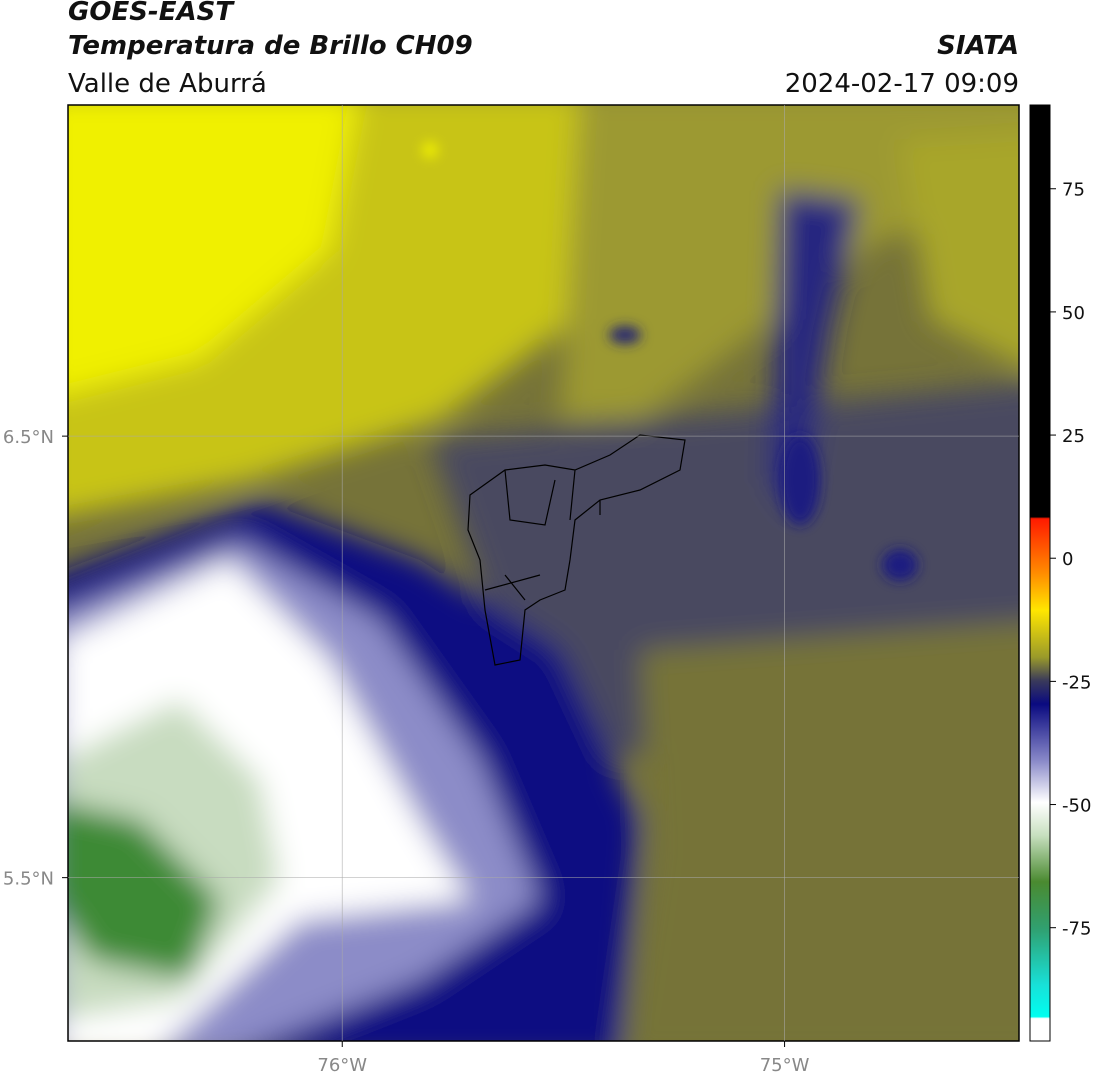 The height and width of the screenshot is (1078, 1094). Describe the element at coordinates (1073, 313) in the screenshot. I see `colorbar-tick-label: 50` at that location.